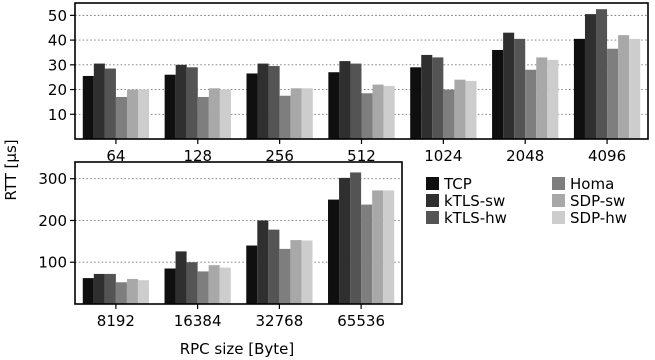 The width and height of the screenshot is (655, 360). What do you see at coordinates (474, 201) in the screenshot?
I see `legend-label-ktls-sw: kTLS-sw` at bounding box center [474, 201].